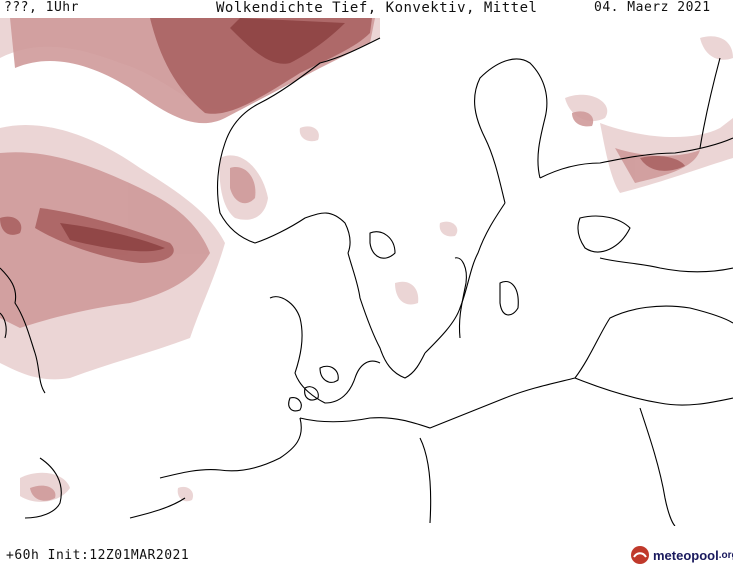  What do you see at coordinates (640, 555) in the screenshot?
I see `meteopool-logo-icon` at bounding box center [640, 555].